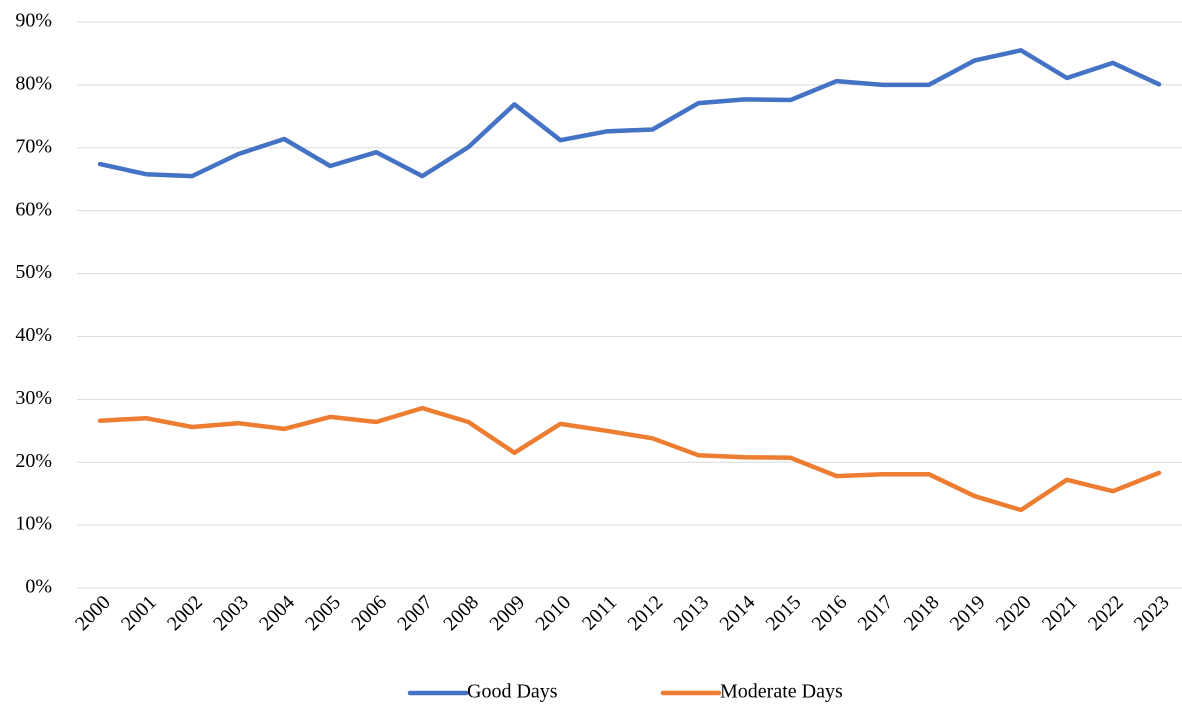 The width and height of the screenshot is (1182, 707). I want to click on legend-label: Good Days, so click(512, 692).